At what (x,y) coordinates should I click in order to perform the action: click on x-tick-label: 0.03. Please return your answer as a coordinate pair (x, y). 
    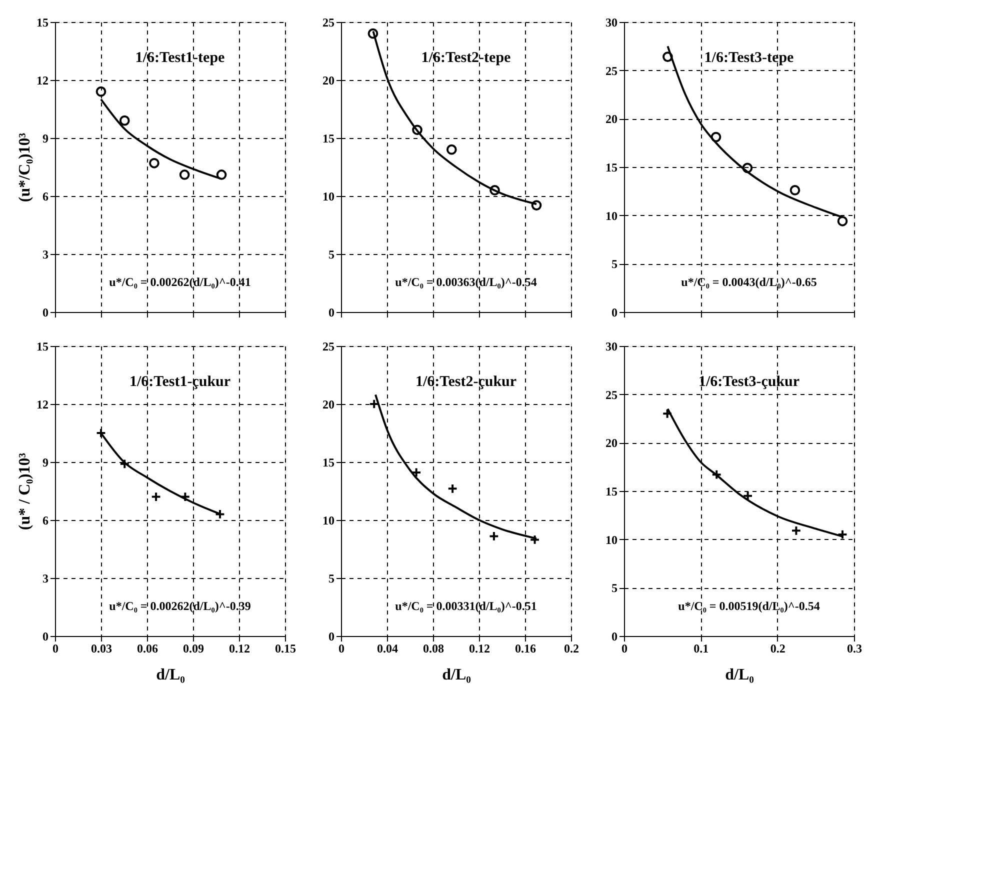
    Looking at the image, I should click on (101, 649).